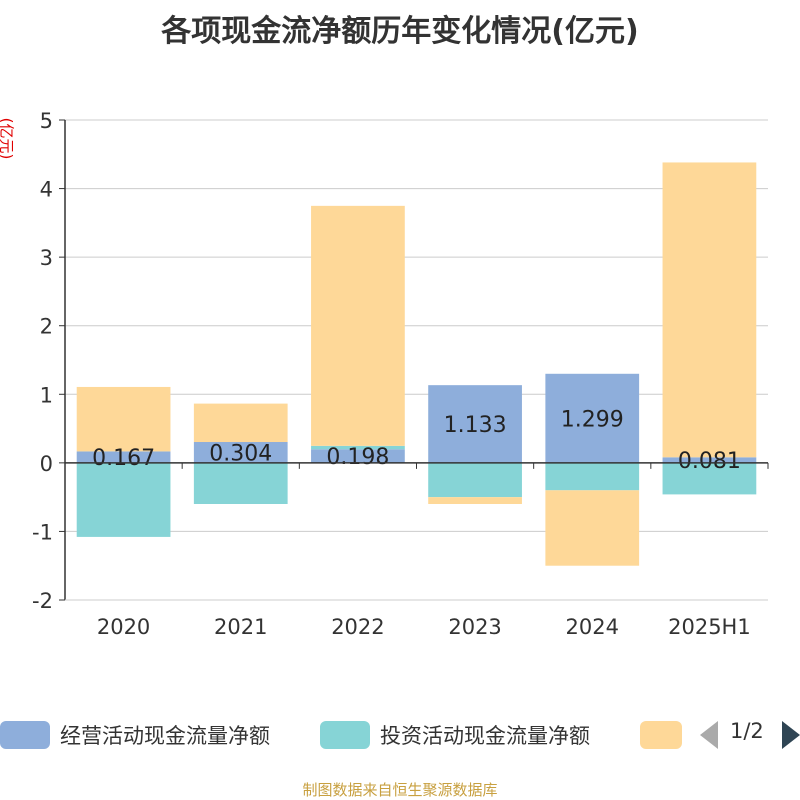  I want to click on legend-item-third-series, so click(666, 735).